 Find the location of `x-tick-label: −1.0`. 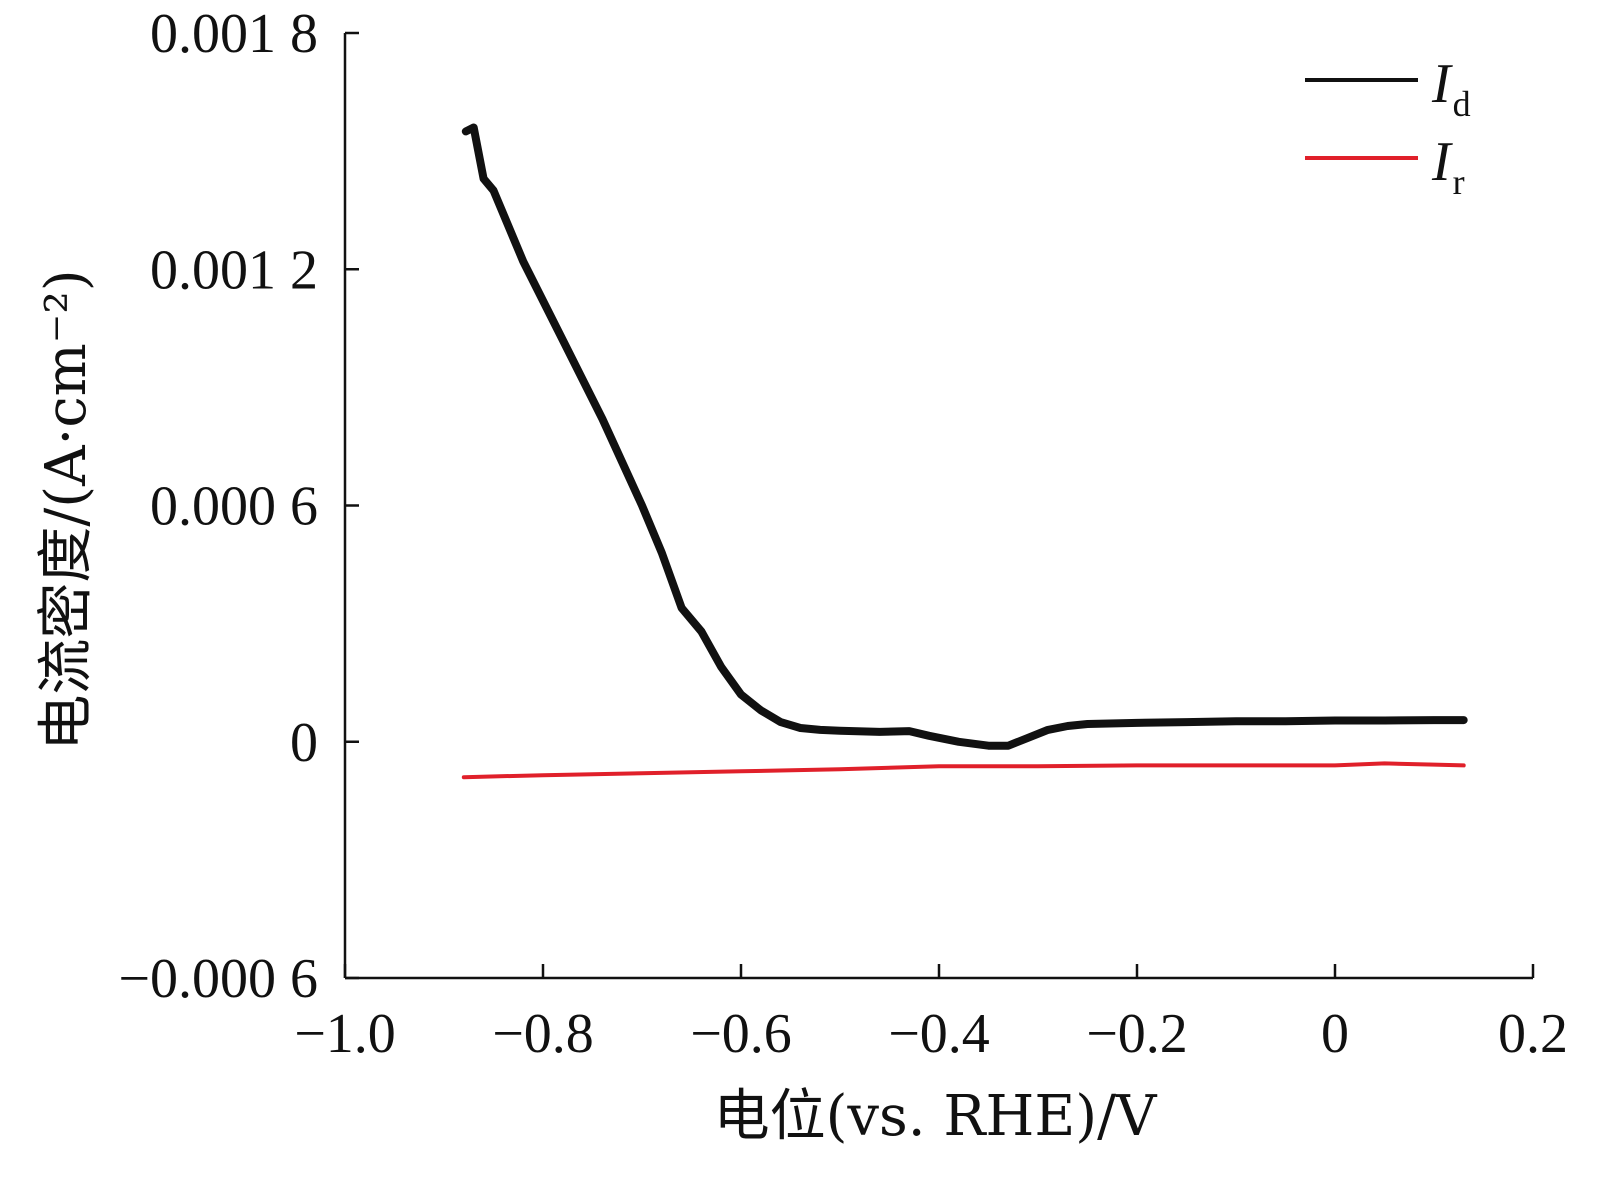

x-tick-label: −1.0 is located at coordinates (345, 1034).